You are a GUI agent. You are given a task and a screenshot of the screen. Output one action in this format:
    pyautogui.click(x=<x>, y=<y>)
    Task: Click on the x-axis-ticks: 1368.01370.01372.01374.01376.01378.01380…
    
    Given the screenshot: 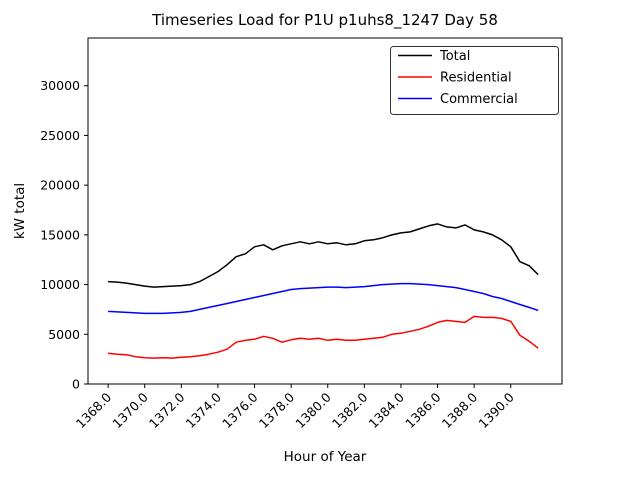 What is the action you would take?
    pyautogui.click(x=295, y=407)
    